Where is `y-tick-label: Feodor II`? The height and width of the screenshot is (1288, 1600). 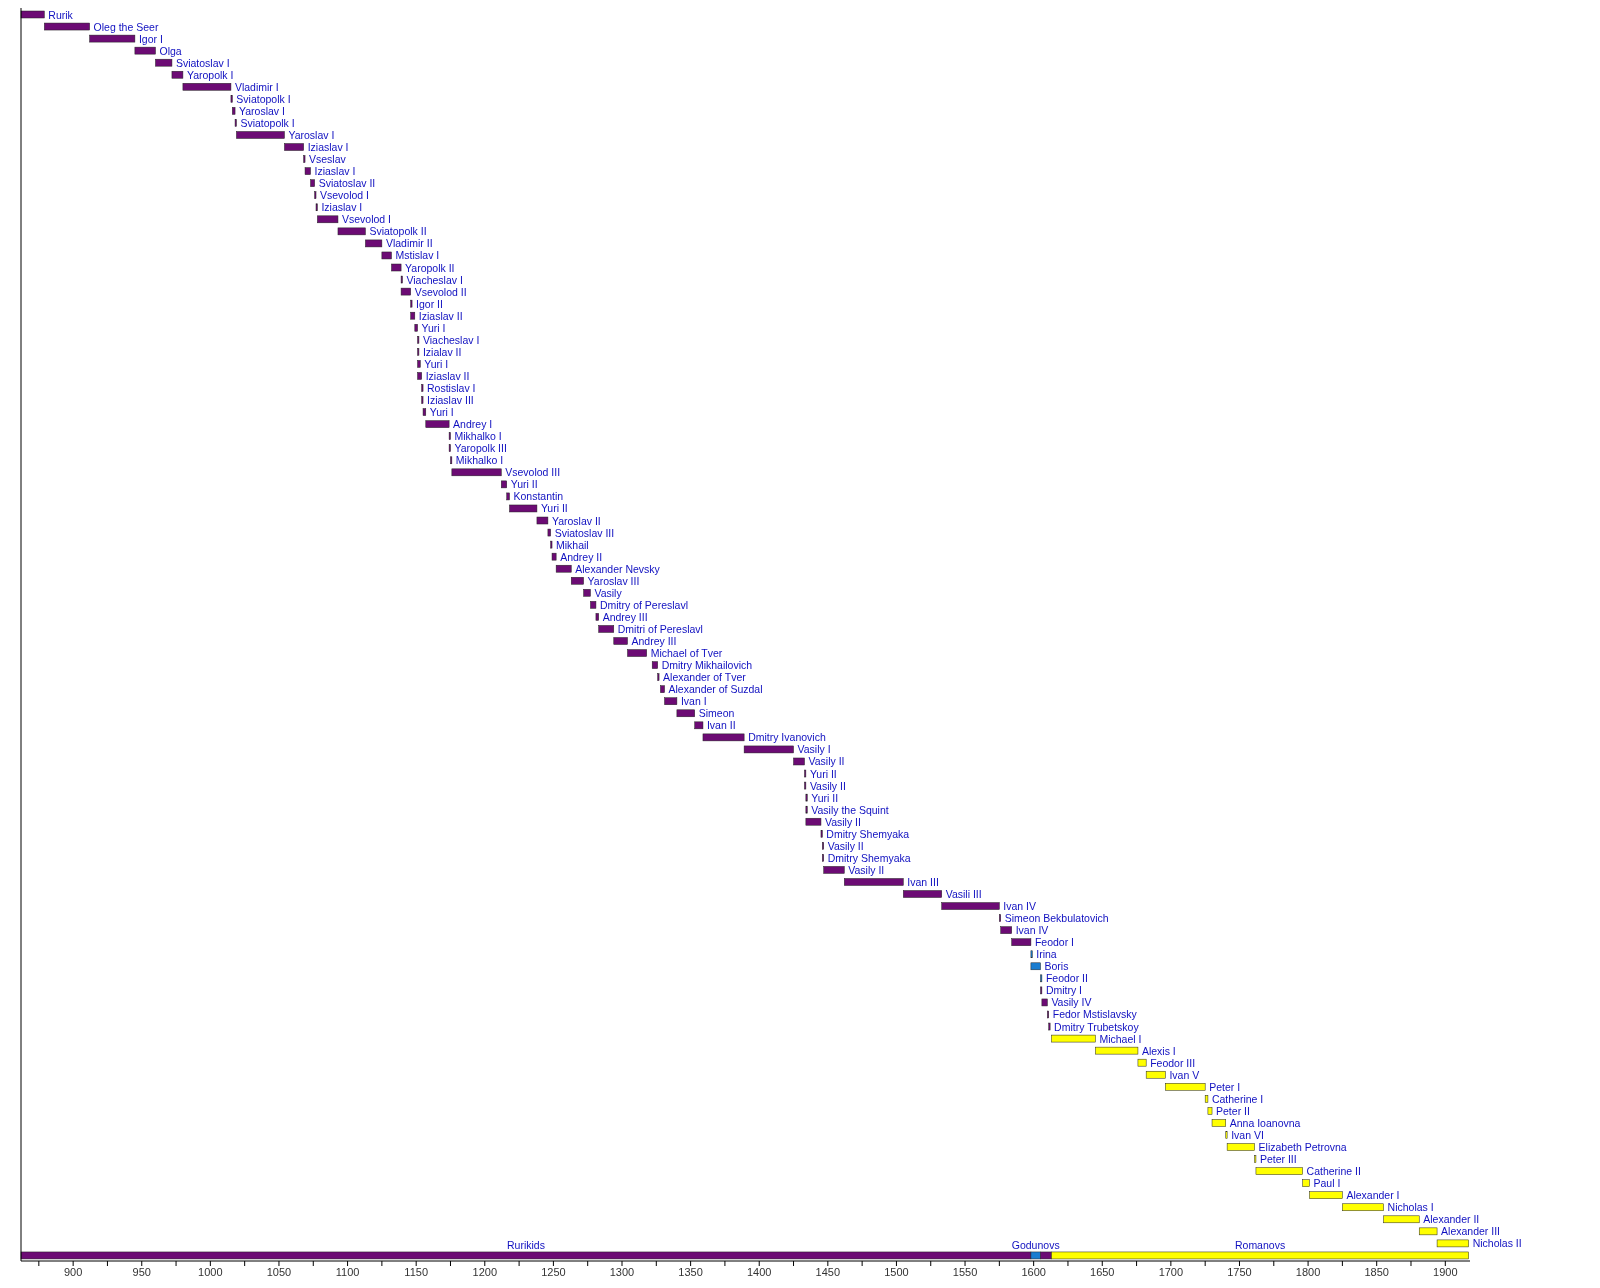
y-tick-label: Feodor II is located at coordinates (1066, 978).